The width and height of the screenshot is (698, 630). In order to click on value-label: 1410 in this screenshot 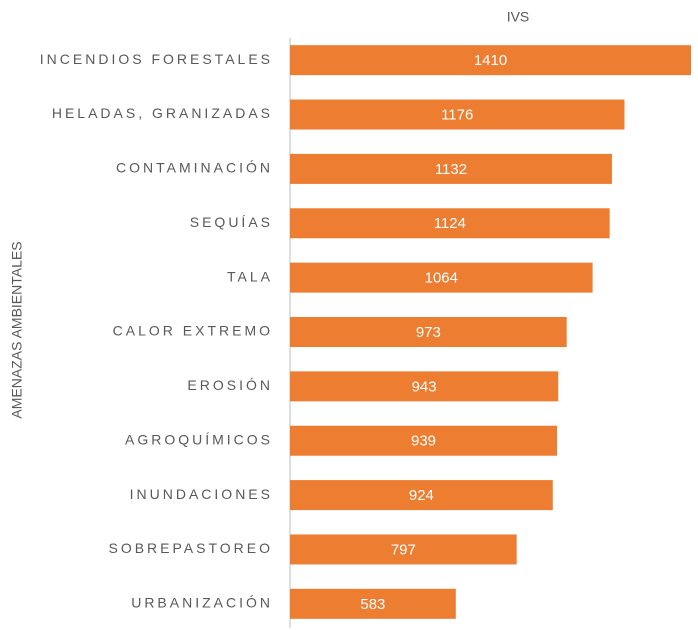, I will do `click(490, 60)`.